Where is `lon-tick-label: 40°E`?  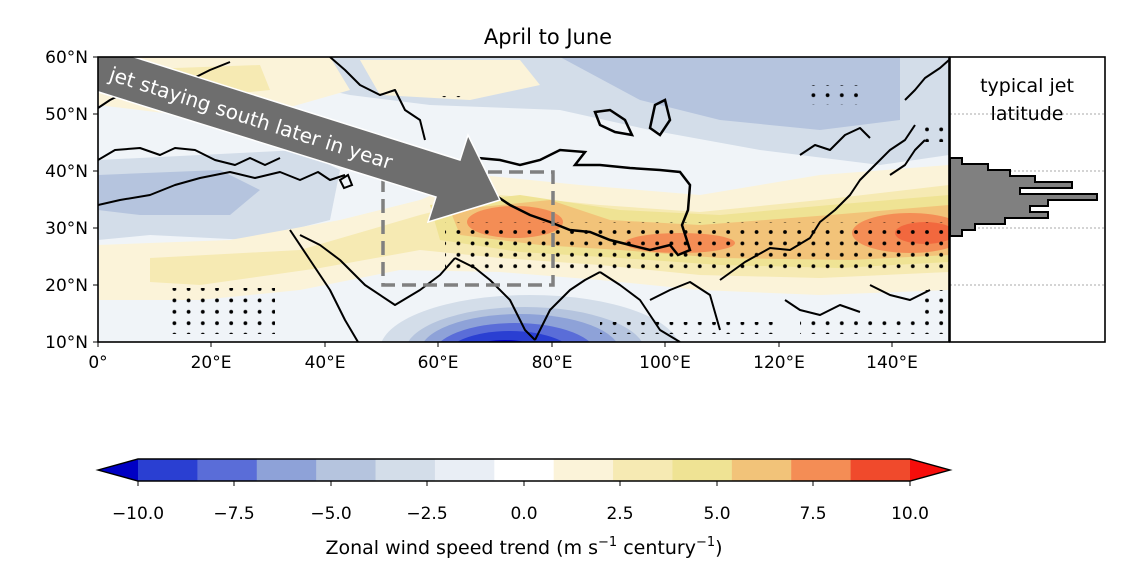 lon-tick-label: 40°E is located at coordinates (325, 363).